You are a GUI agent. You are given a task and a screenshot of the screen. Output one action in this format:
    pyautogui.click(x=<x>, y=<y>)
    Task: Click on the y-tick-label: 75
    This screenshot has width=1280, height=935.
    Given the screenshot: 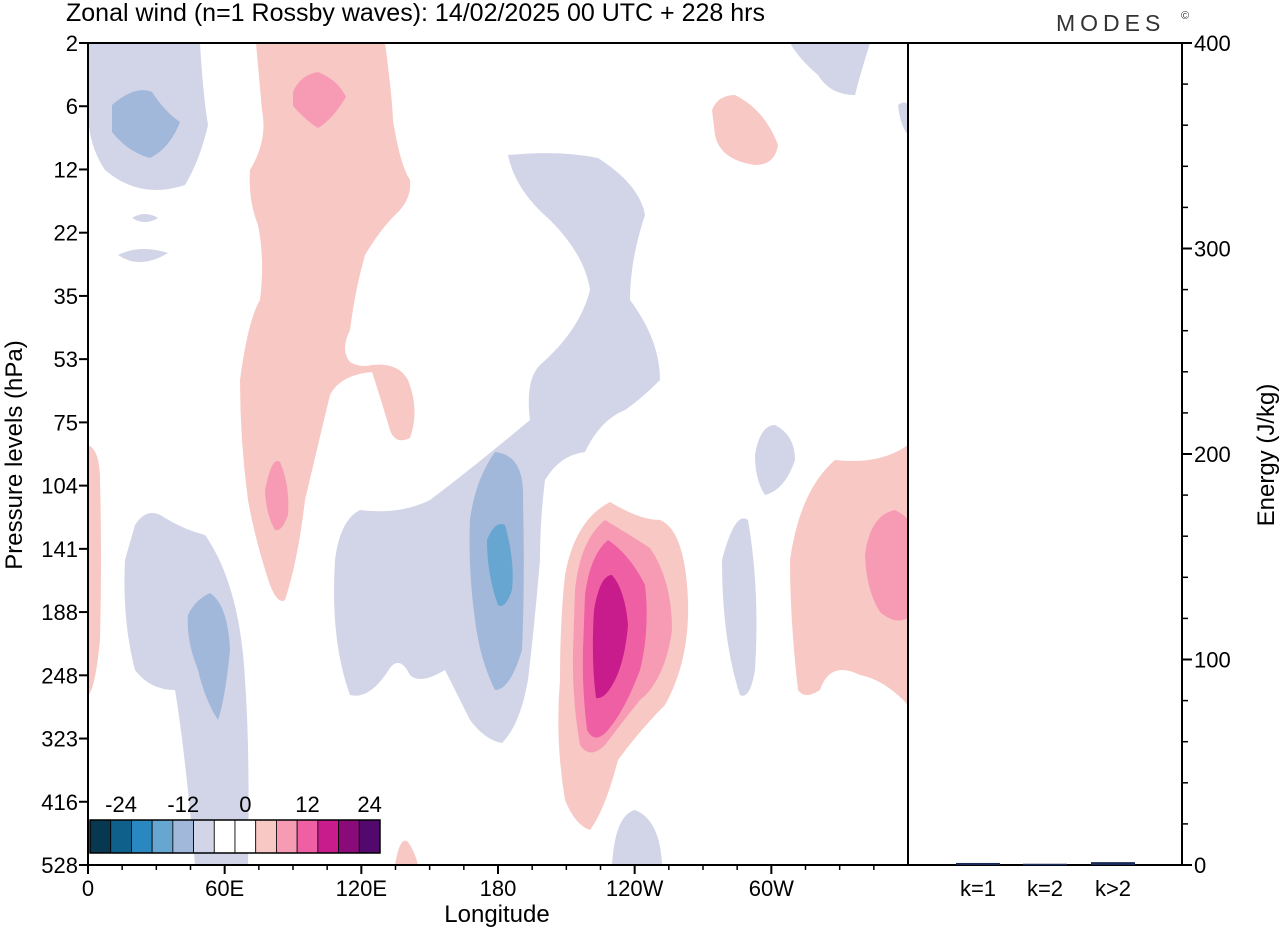 What is the action you would take?
    pyautogui.click(x=66, y=422)
    